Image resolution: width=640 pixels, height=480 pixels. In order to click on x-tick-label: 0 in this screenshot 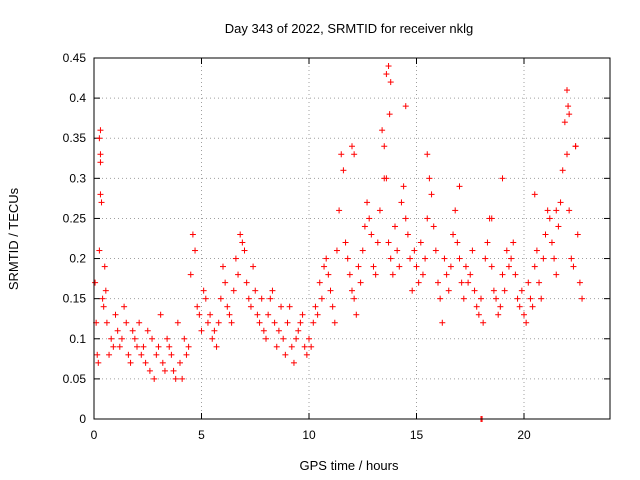, I will do `click(94, 435)`.